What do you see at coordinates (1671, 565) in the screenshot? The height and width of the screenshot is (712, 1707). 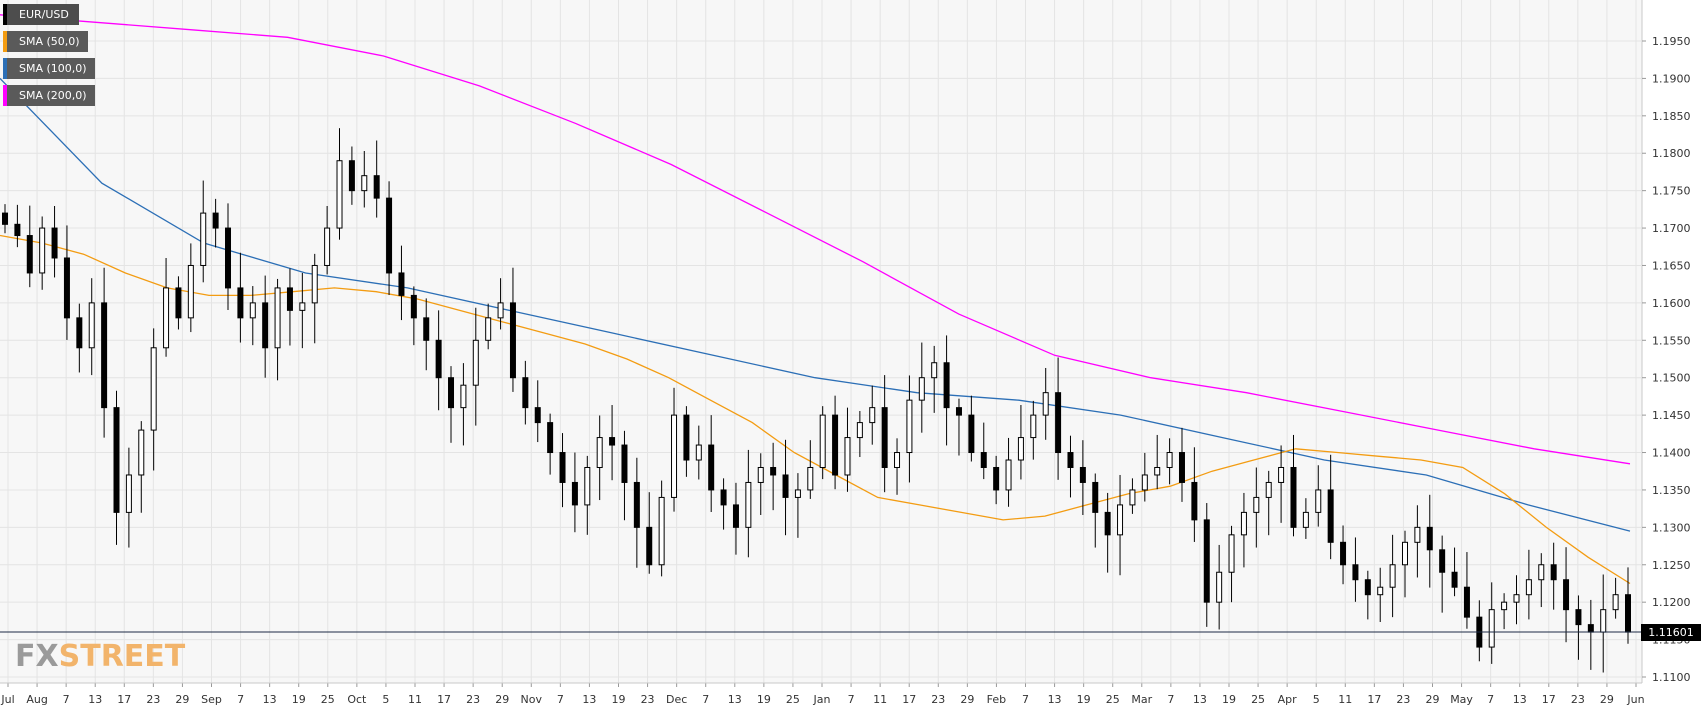 I see `y-tick-label: 1.1250` at bounding box center [1671, 565].